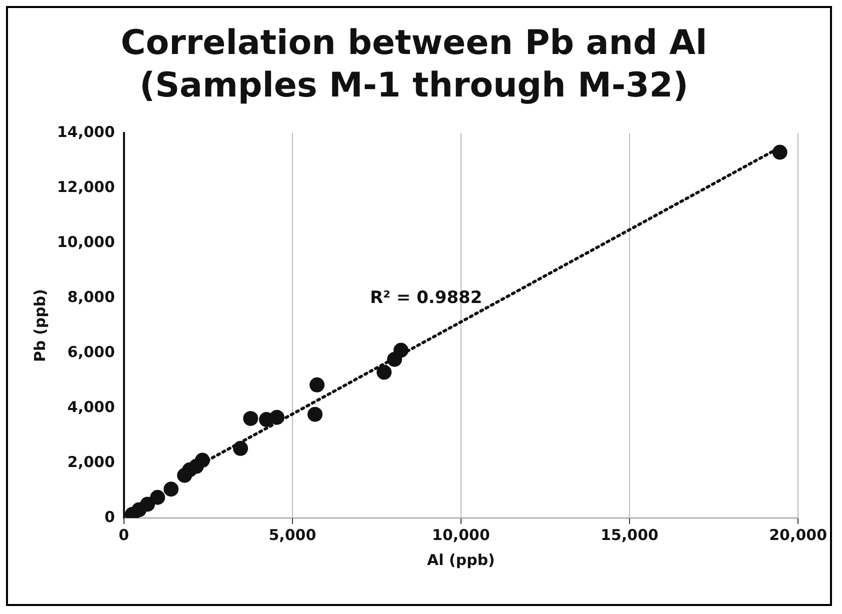 The height and width of the screenshot is (614, 842). Describe the element at coordinates (91, 407) in the screenshot. I see `y-tick-label: 4,000` at that location.